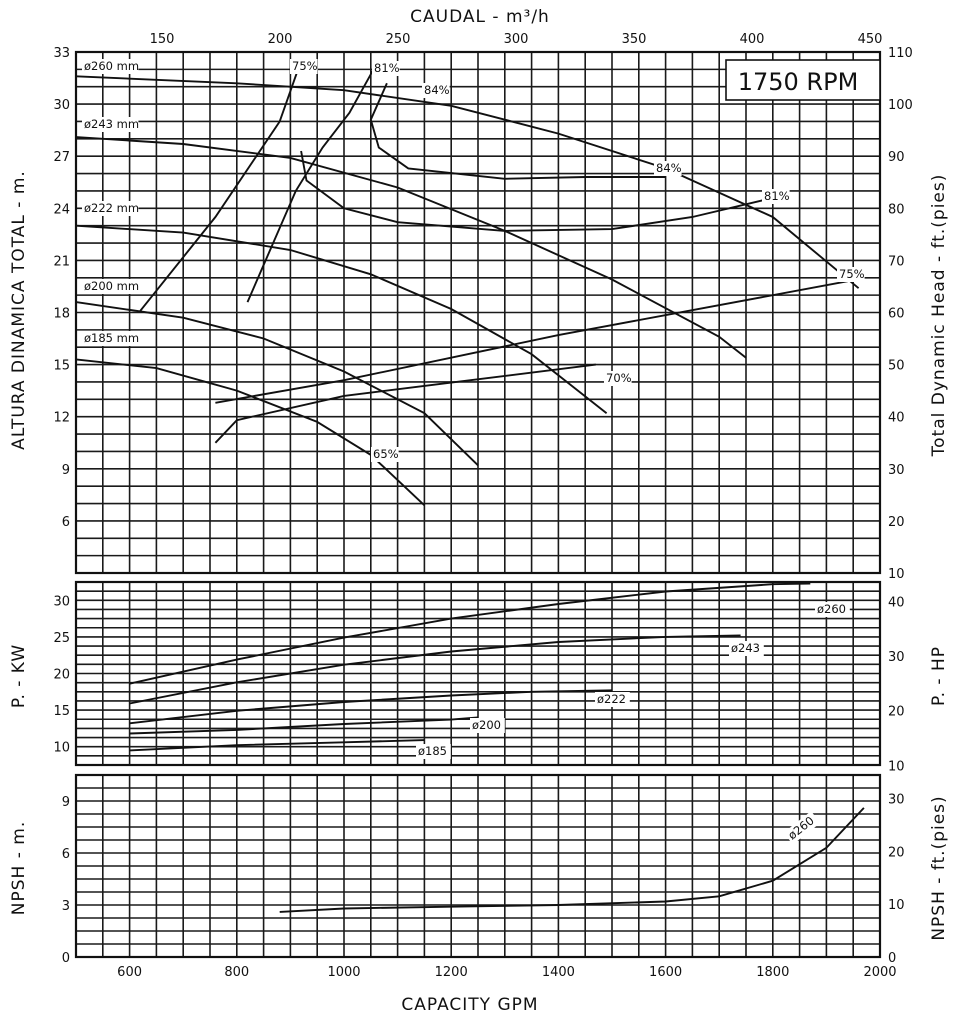 This screenshot has width=959, height=1024. I want to click on curve-label: 65%, so click(385, 454).